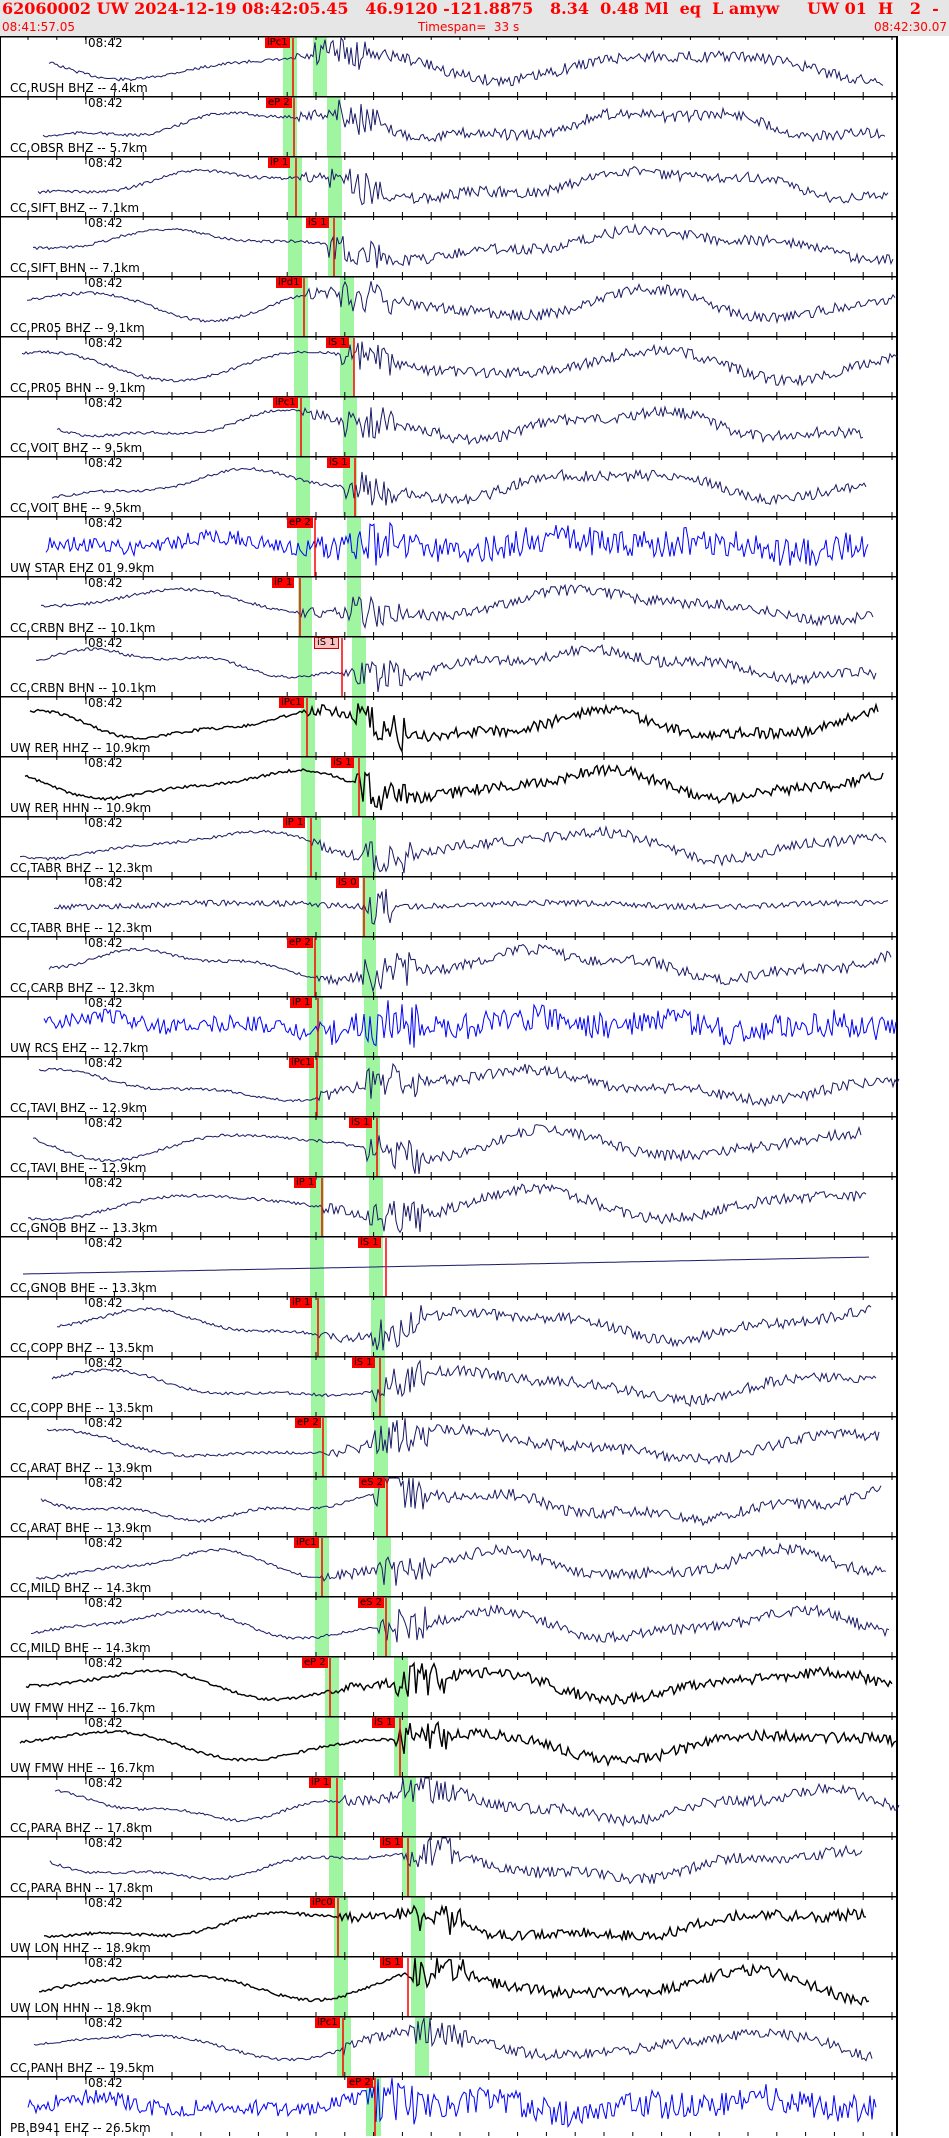 The width and height of the screenshot is (949, 2138). Describe the element at coordinates (347, 882) in the screenshot. I see `phase-pick-flag: iS 0` at that location.